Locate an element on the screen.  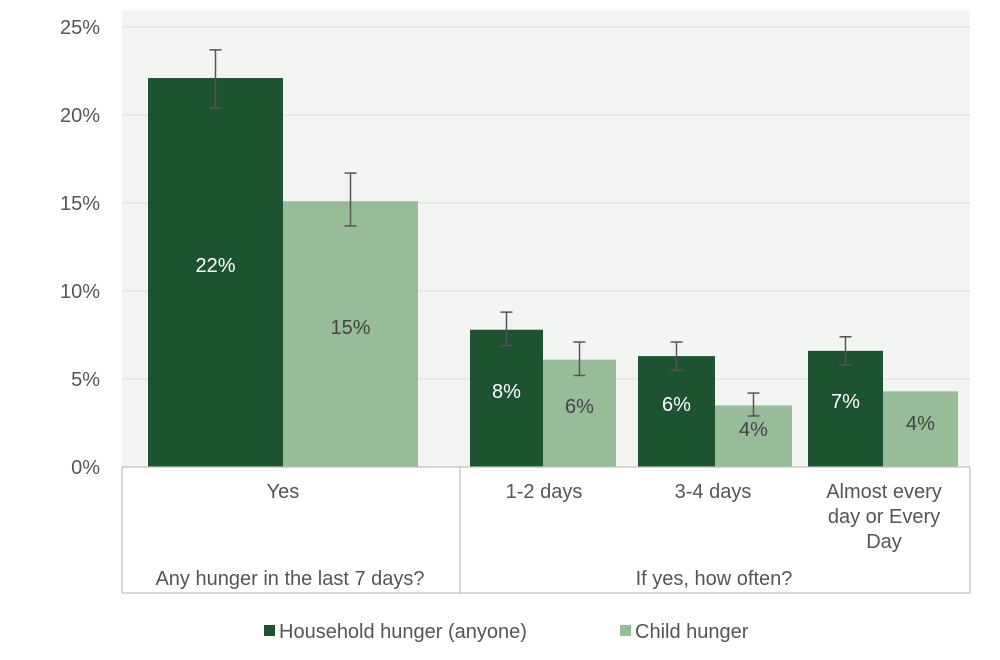
legend-item: Child hunger is located at coordinates (684, 632).